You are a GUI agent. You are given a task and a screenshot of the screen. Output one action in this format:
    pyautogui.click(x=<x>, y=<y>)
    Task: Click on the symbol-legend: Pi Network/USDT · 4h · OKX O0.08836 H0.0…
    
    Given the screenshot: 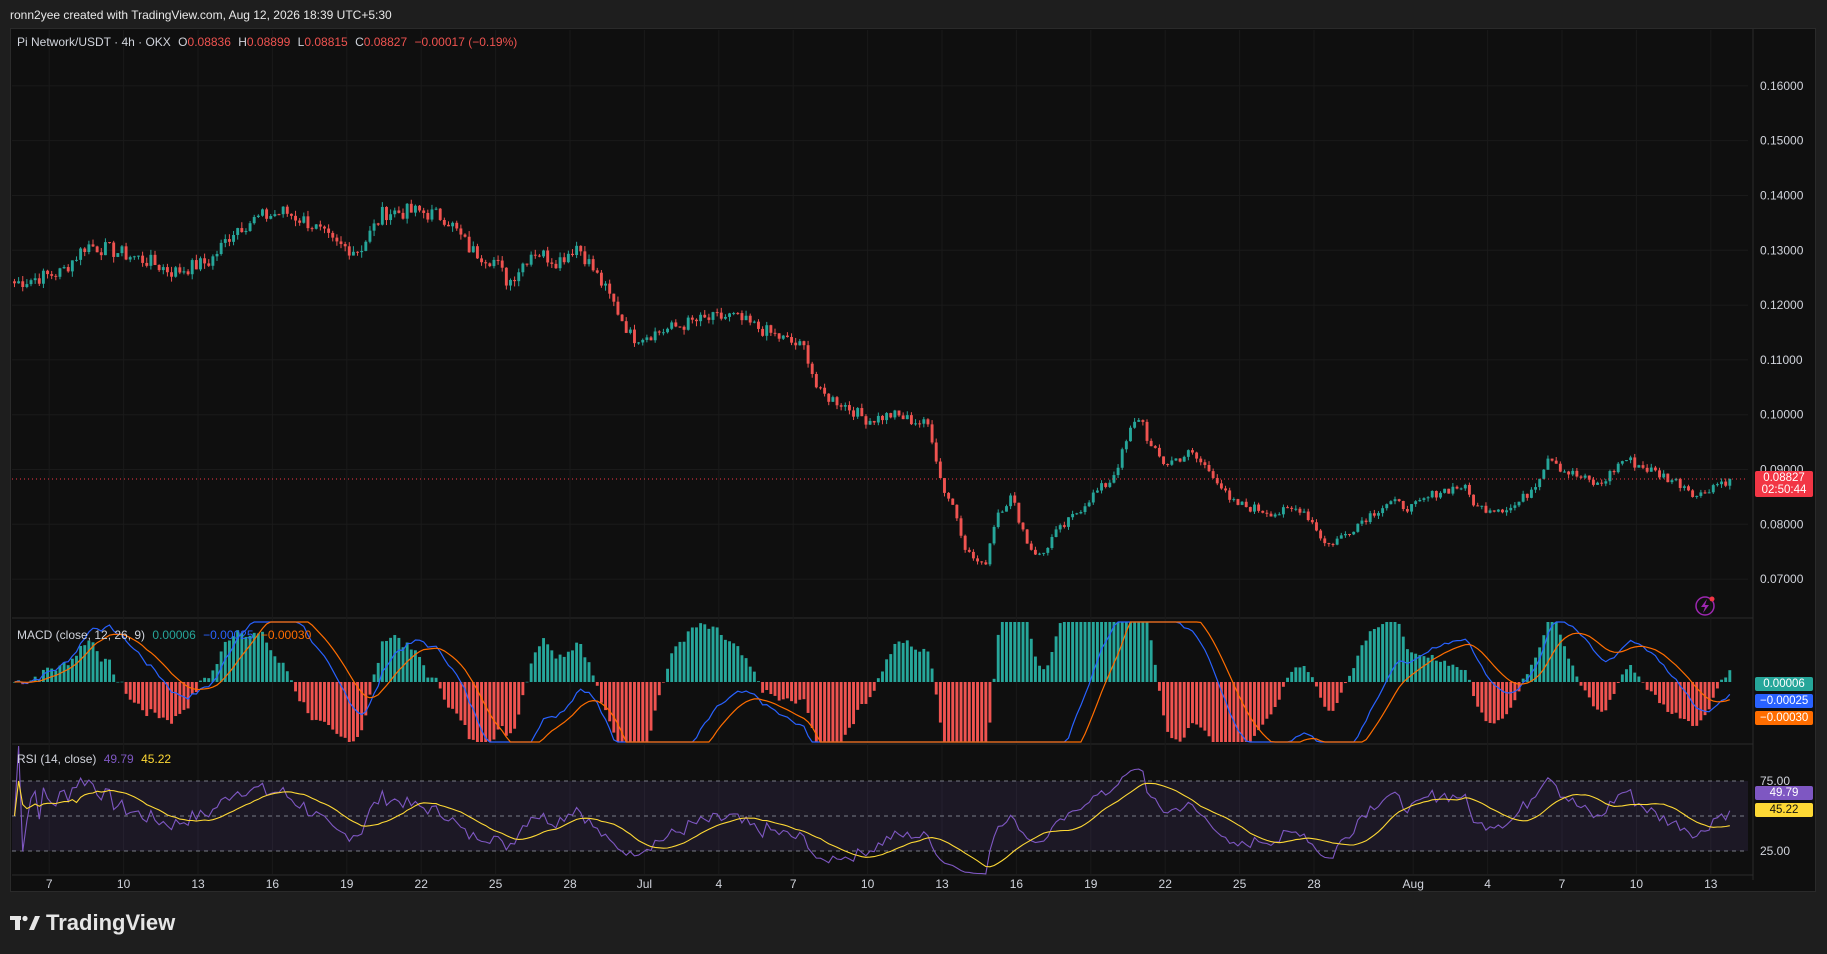 What is the action you would take?
    pyautogui.click(x=269, y=42)
    